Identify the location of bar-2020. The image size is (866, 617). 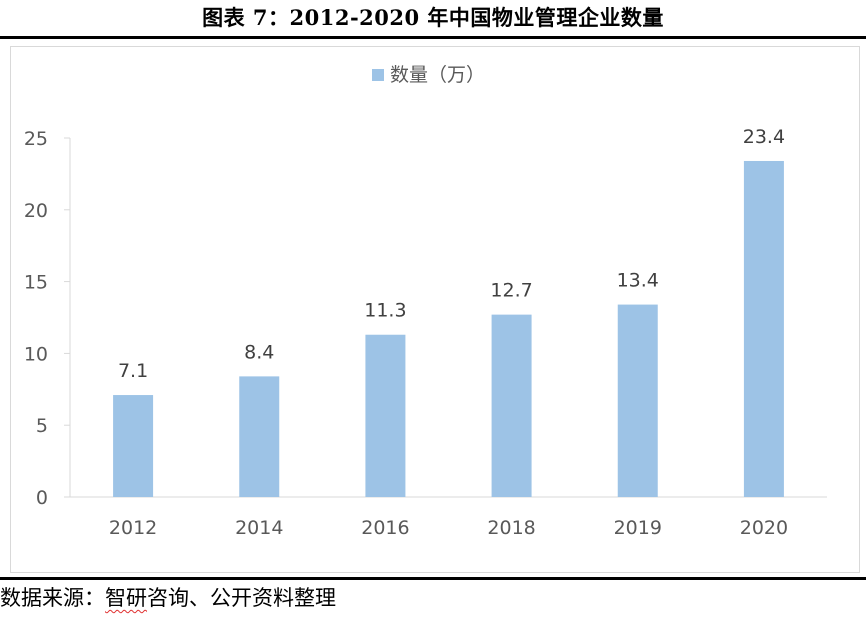
(763, 328).